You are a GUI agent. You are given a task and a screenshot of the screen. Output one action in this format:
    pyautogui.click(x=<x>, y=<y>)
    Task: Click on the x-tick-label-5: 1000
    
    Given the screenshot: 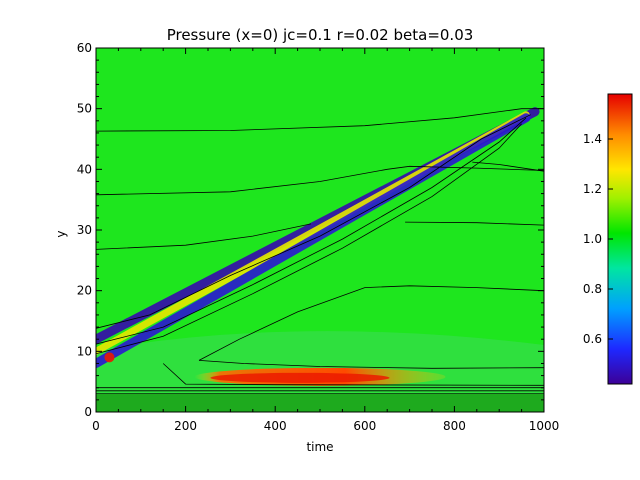 What is the action you would take?
    pyautogui.click(x=544, y=426)
    